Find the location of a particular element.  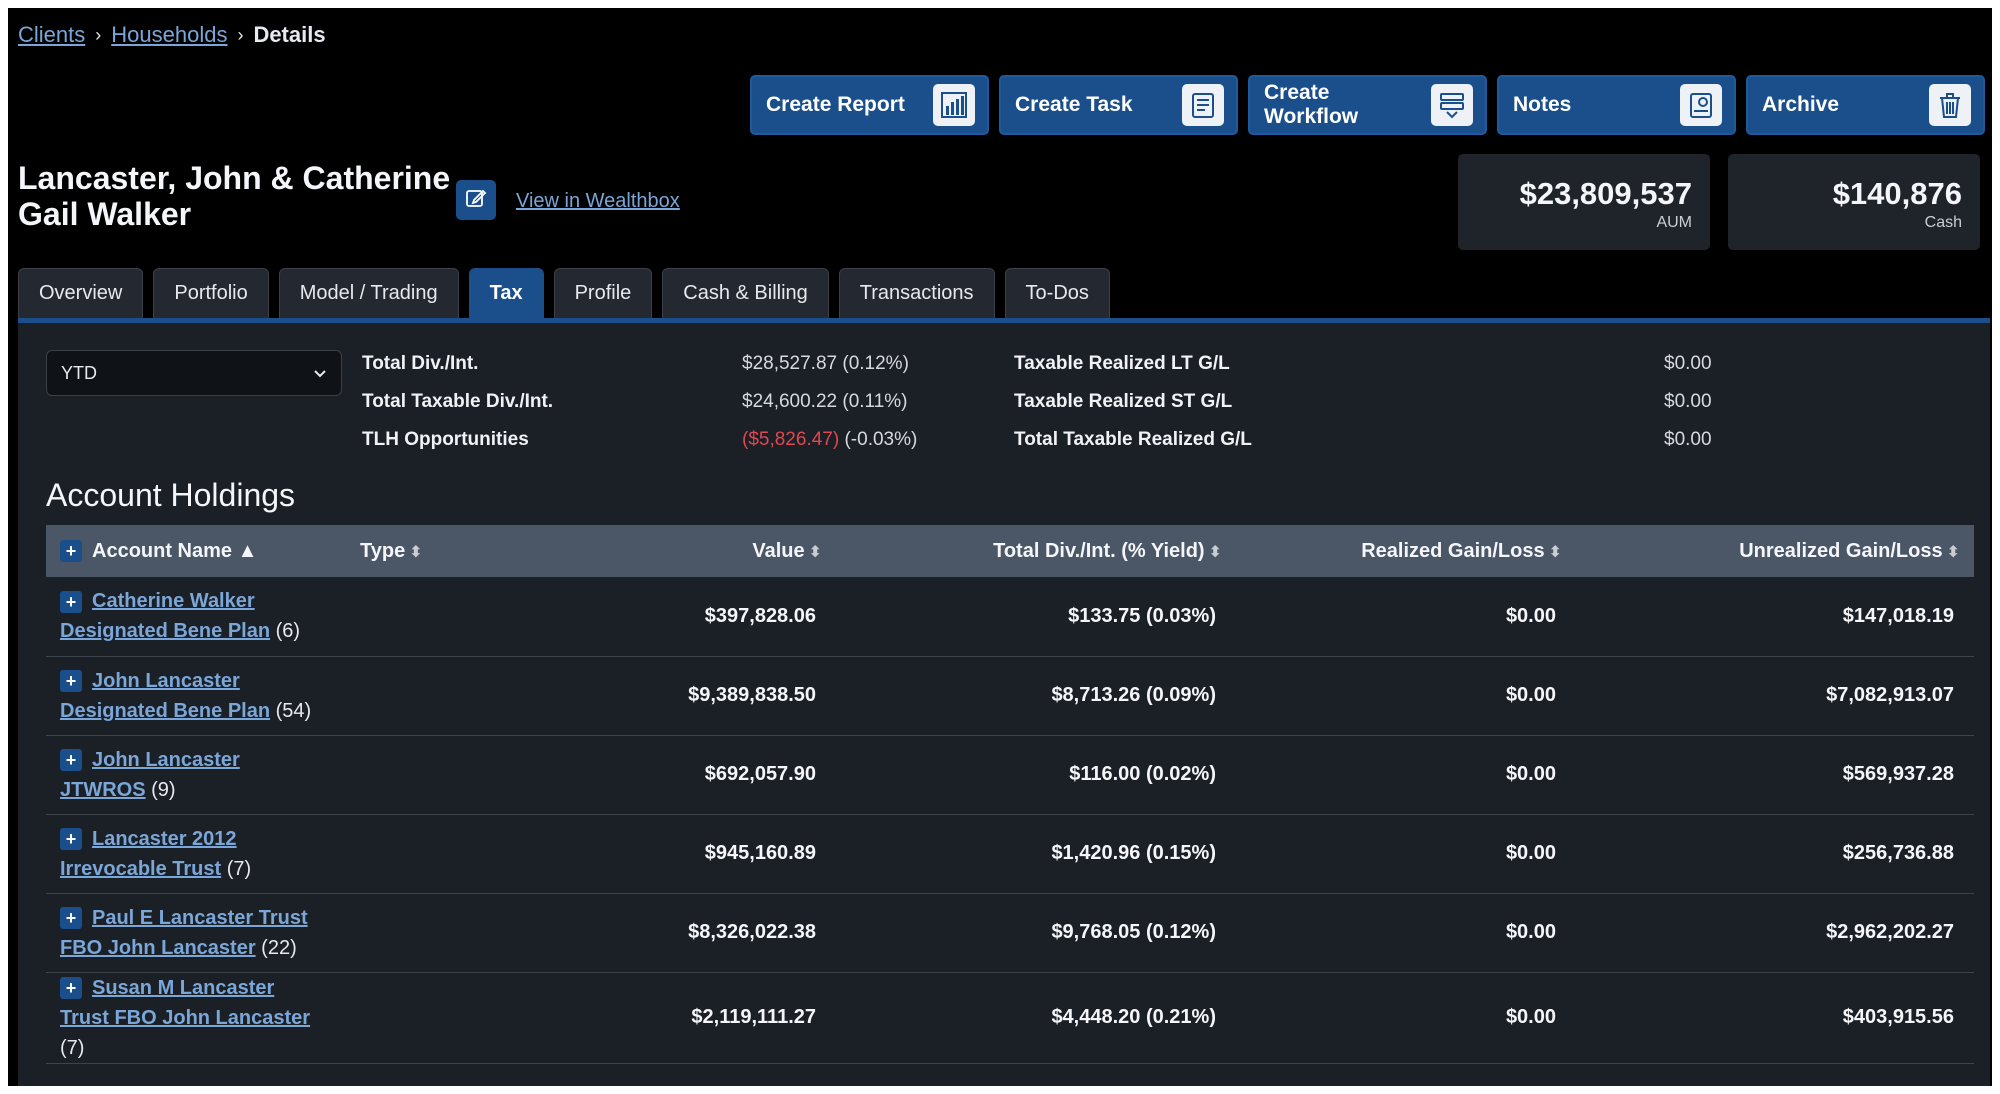

realized-st-label: Taxable Realized ST G/L is located at coordinates (1123, 401).